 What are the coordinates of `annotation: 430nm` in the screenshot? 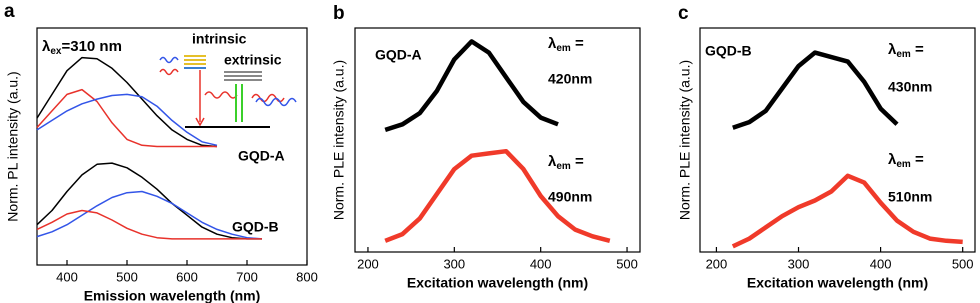 It's located at (910, 87).